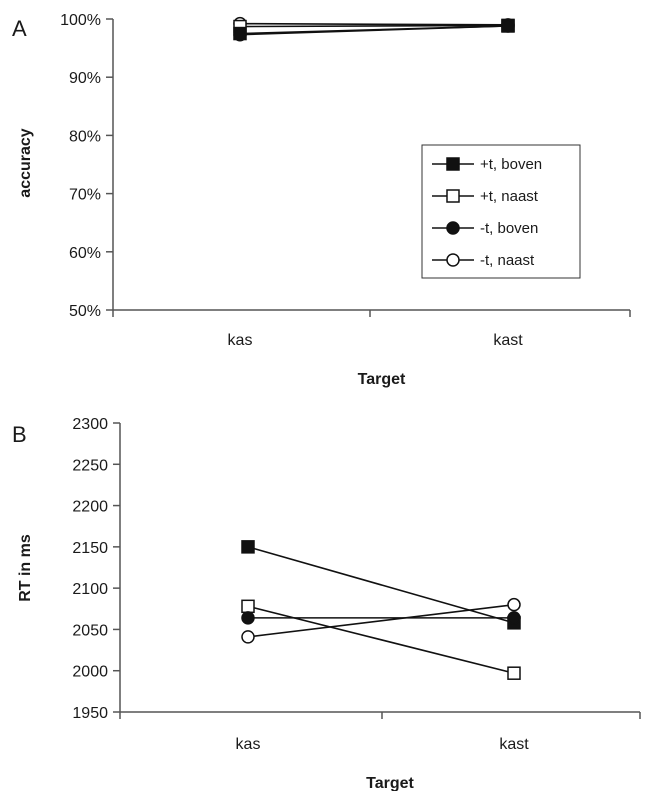 The width and height of the screenshot is (652, 791). I want to click on y-tick-label: 2000, so click(90, 672).